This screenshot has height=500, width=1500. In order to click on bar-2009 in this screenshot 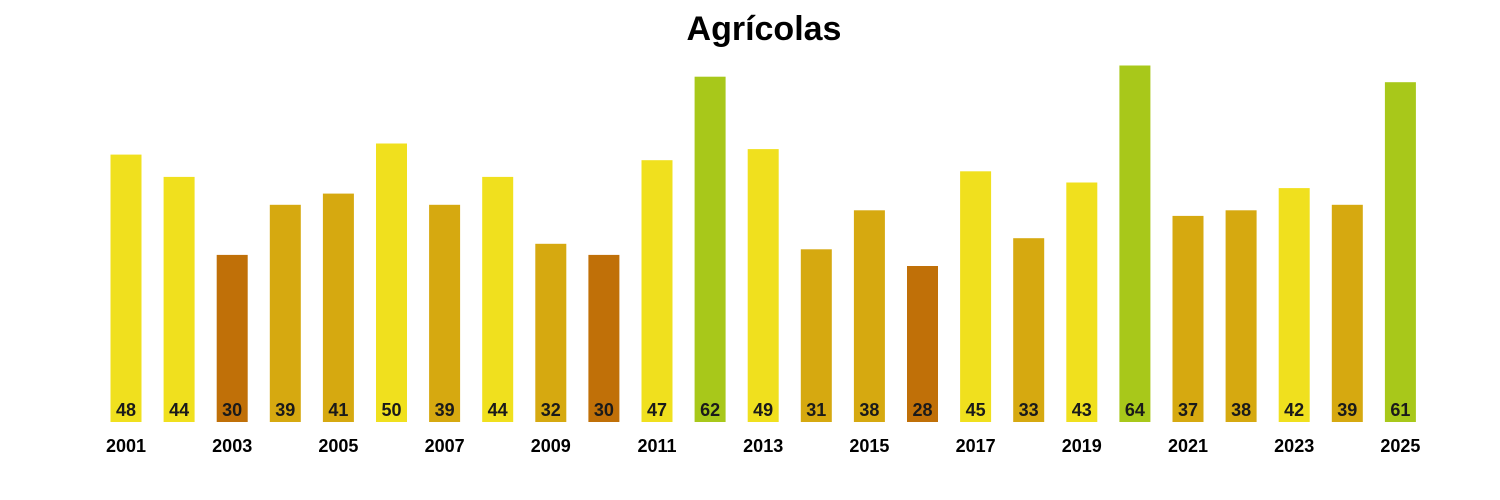, I will do `click(551, 332)`.